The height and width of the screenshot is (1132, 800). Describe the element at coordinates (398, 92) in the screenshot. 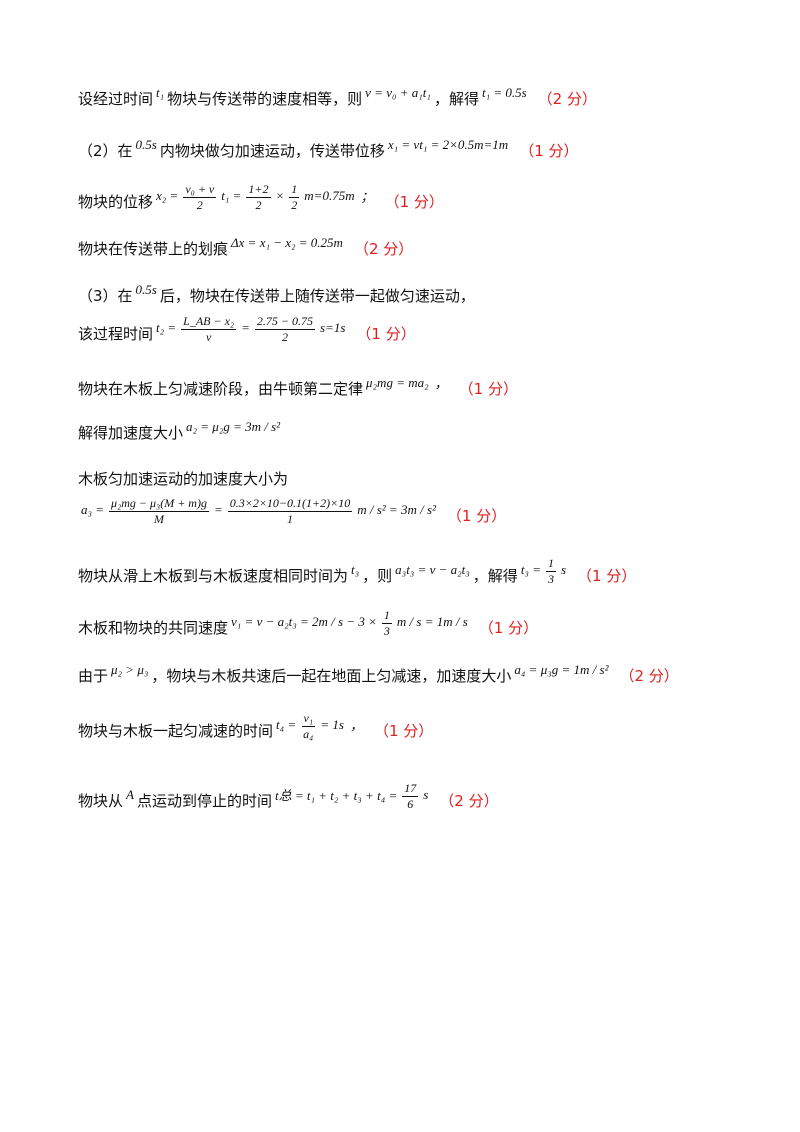

I see `formula: v = v₀ + a₁t₁` at that location.